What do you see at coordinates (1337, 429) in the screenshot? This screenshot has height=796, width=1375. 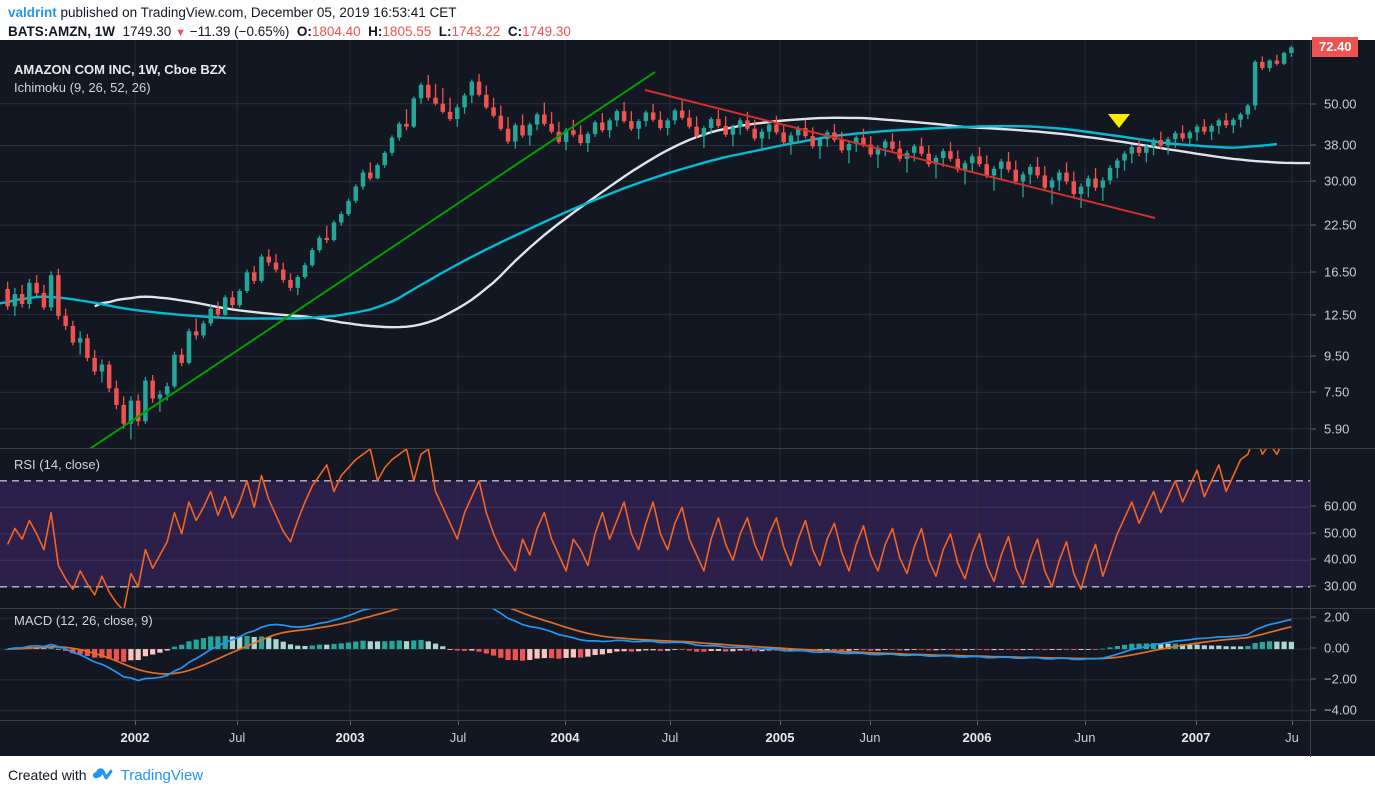 I see `price-axis-label-8: 5.90` at bounding box center [1337, 429].